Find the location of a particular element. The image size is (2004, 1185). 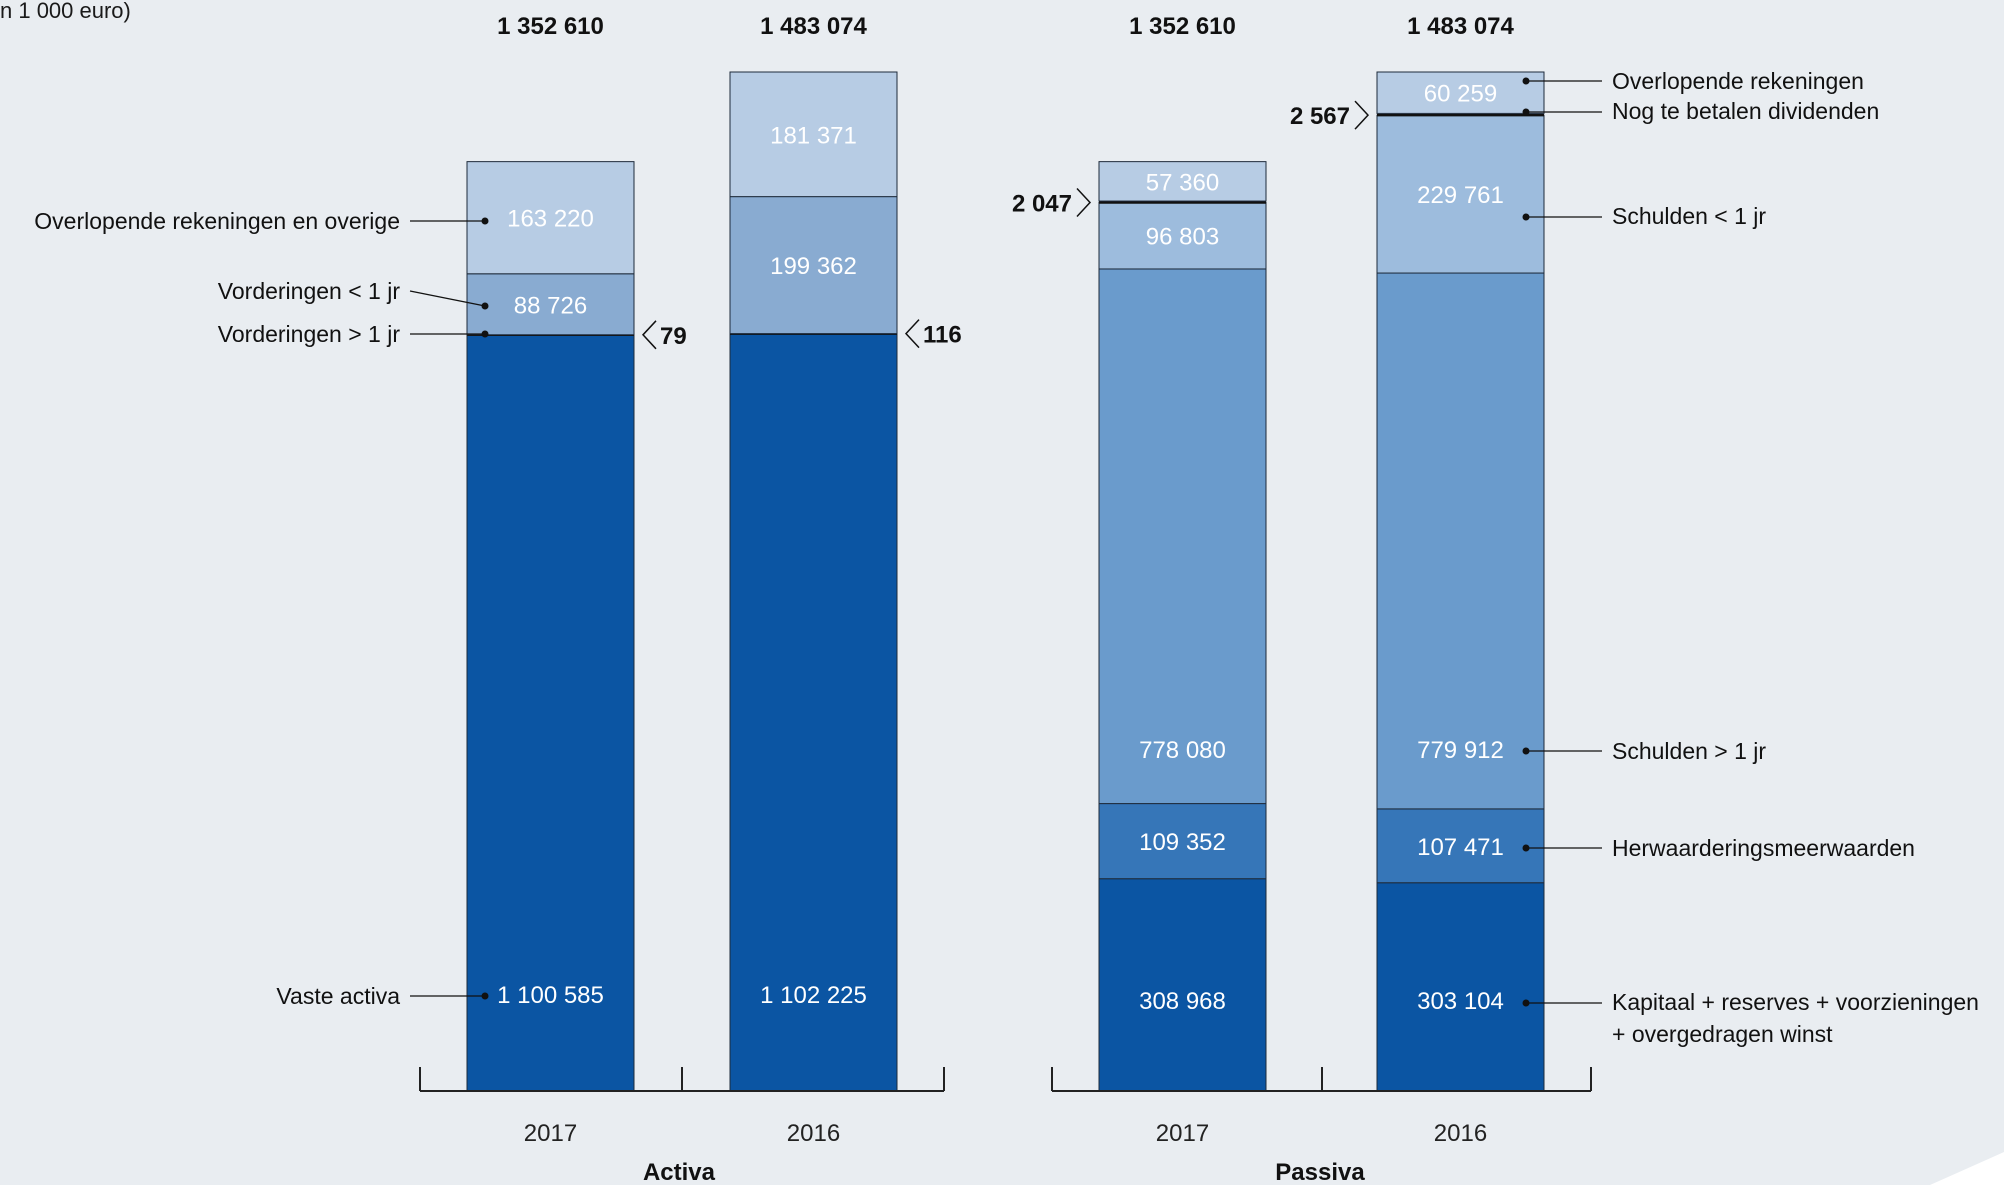

legend-line: Herwaarderingsmeerwaarden is located at coordinates (1763, 848).